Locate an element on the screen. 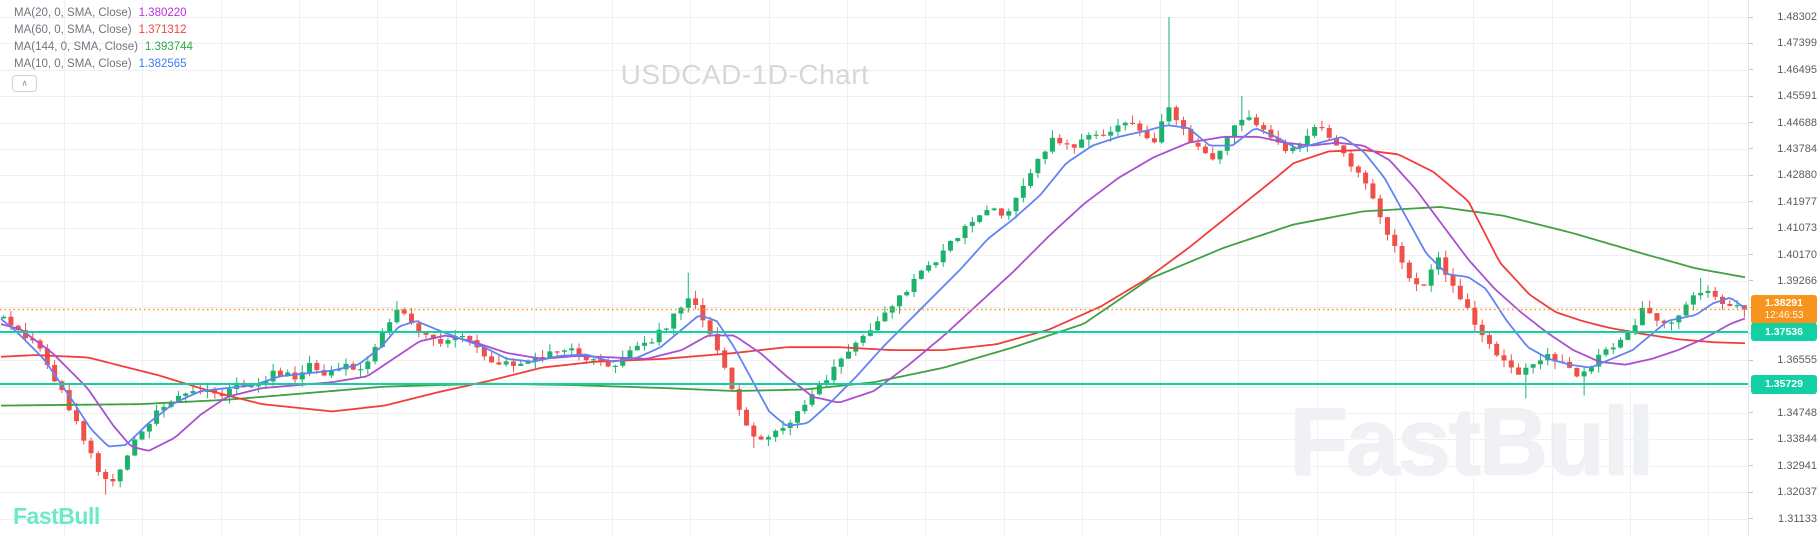  current-price-badge: 1.38291 12:46:53 is located at coordinates (1784, 309).